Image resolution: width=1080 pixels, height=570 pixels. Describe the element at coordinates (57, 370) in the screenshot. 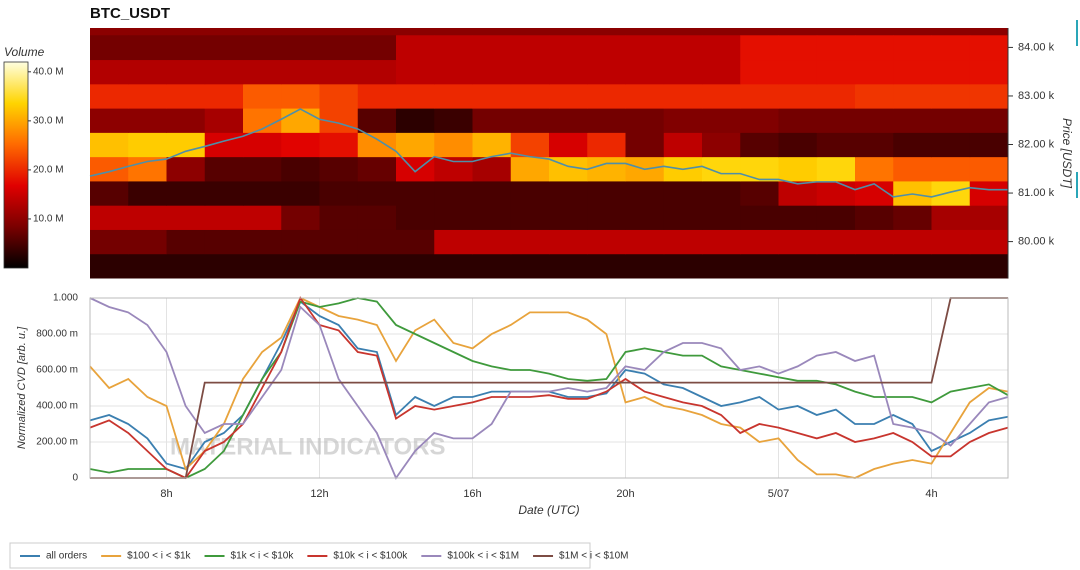

I see `y-tick-label: 600.00 m` at that location.